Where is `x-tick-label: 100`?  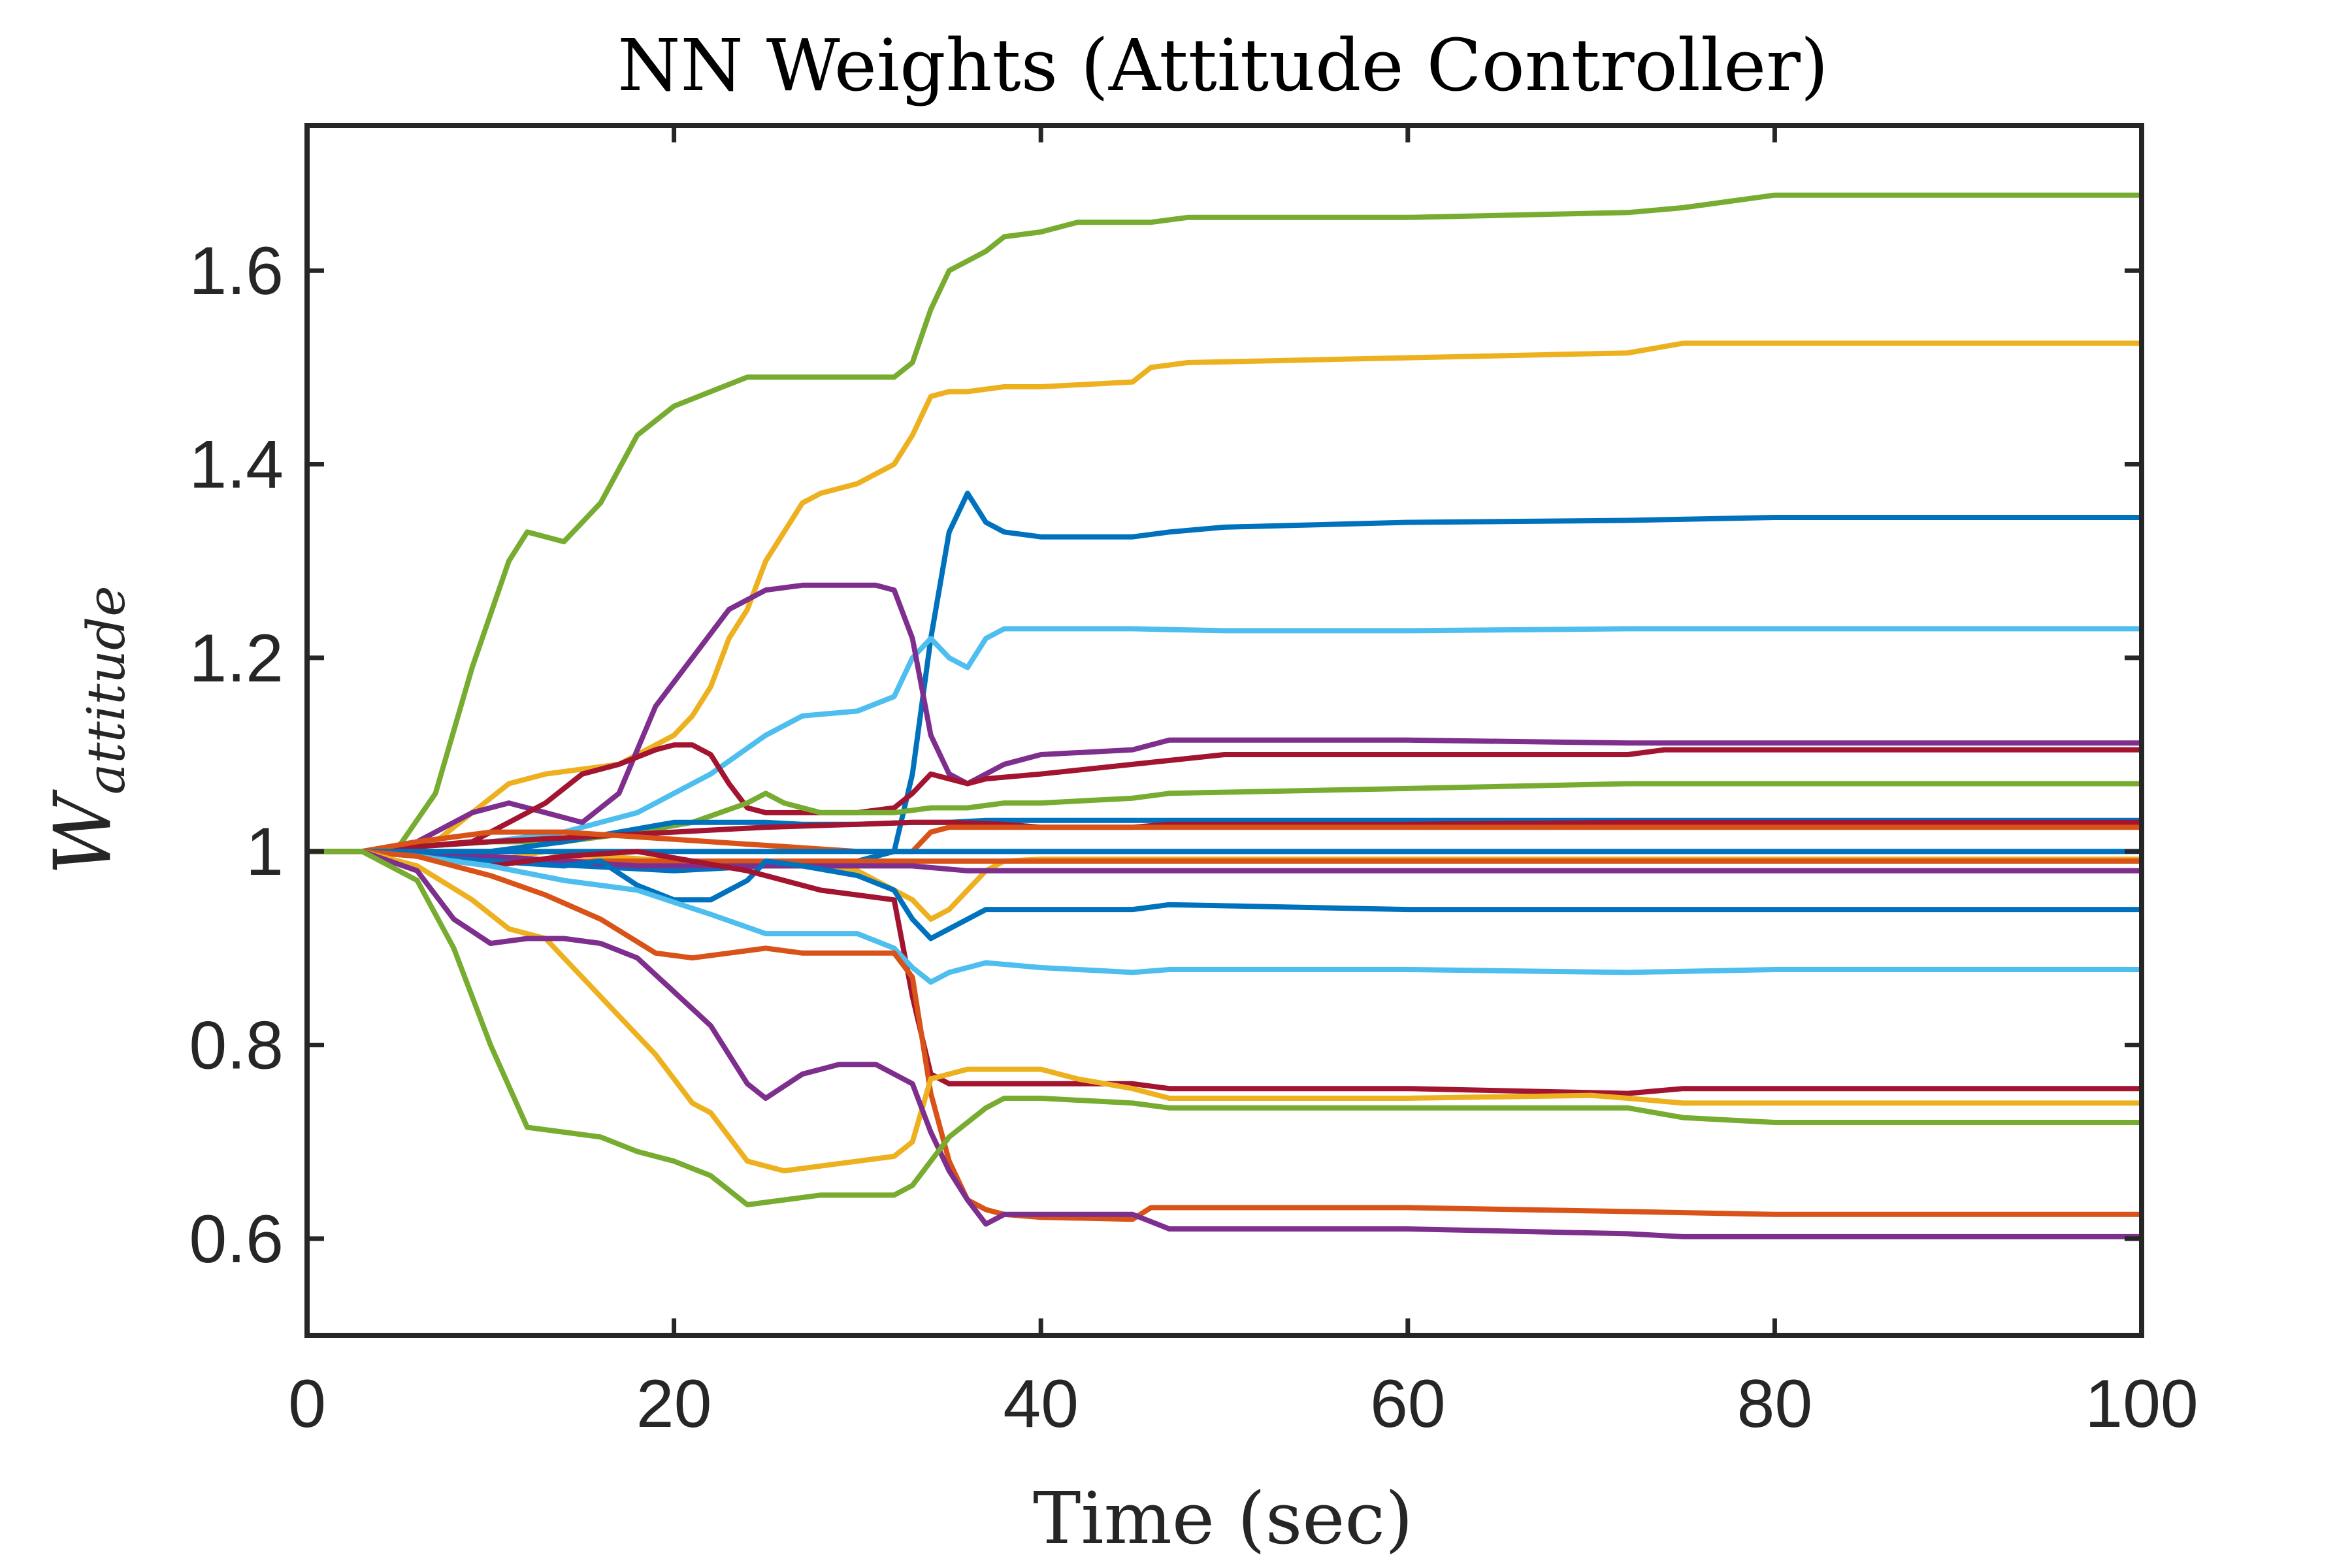
x-tick-label: 100 is located at coordinates (2141, 1404).